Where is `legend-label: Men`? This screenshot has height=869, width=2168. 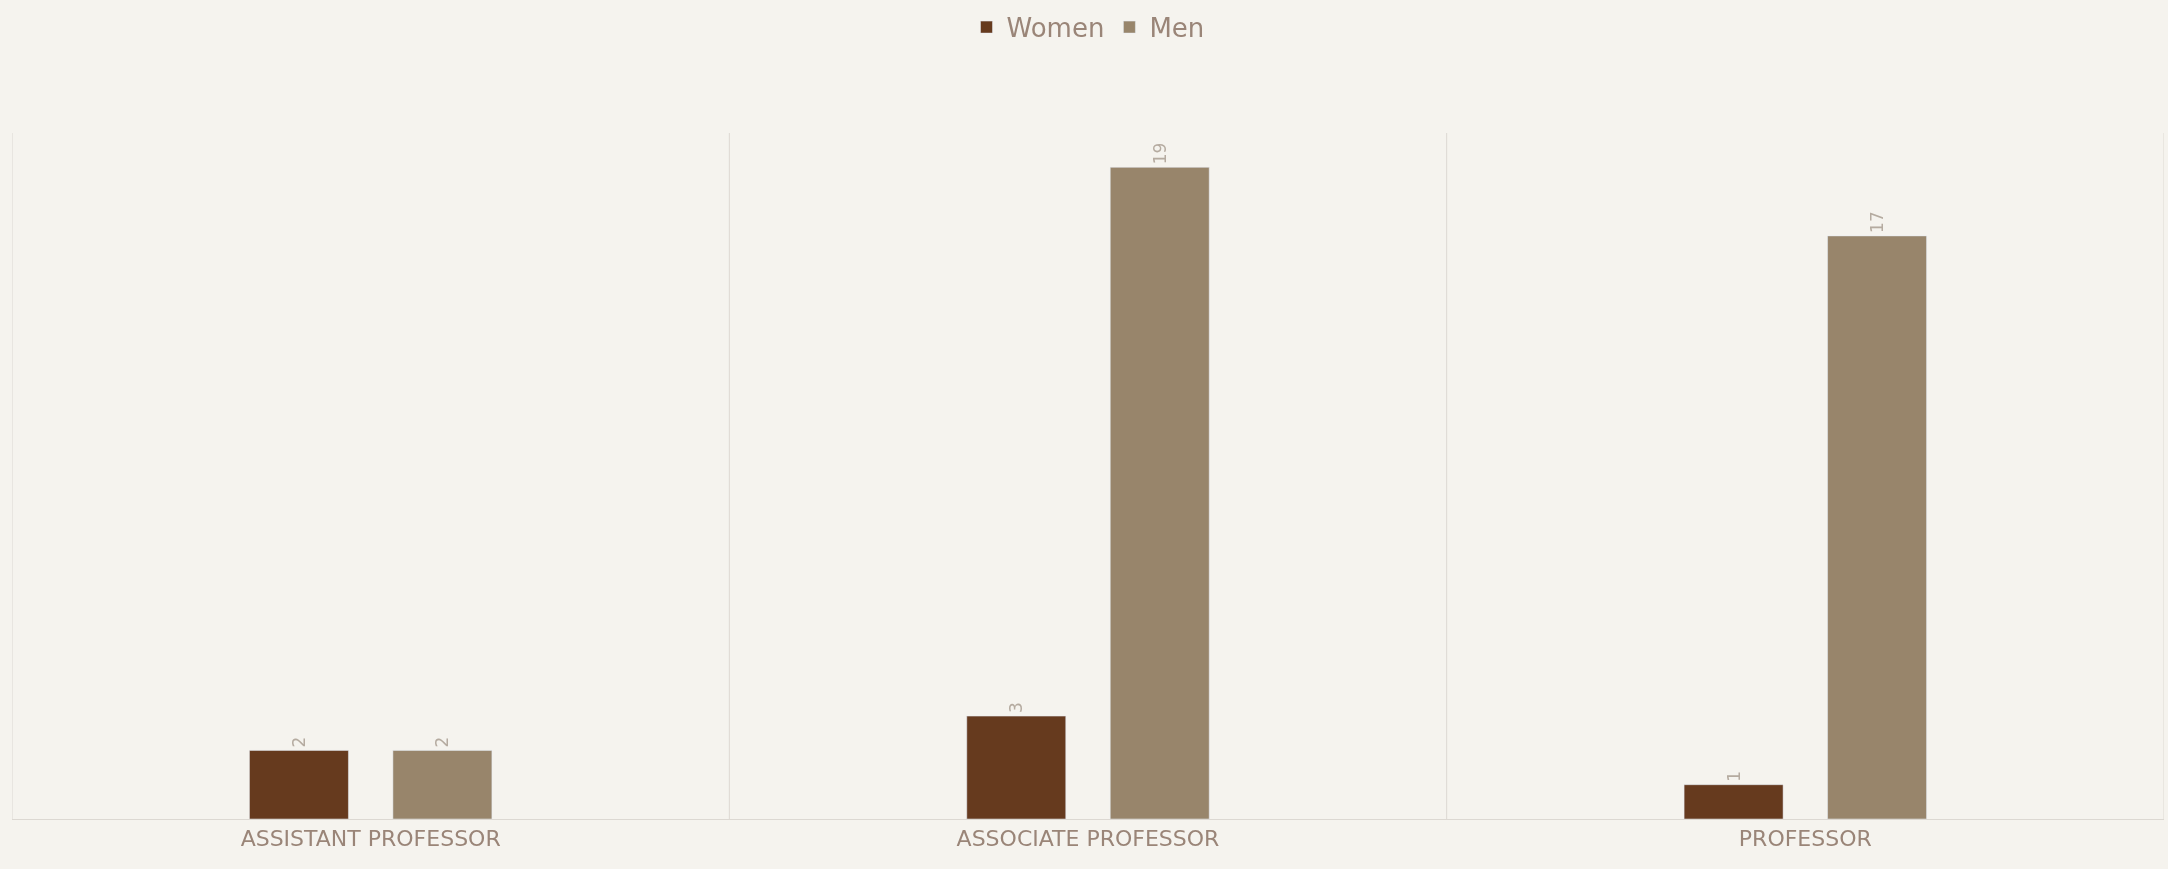 legend-label: Men is located at coordinates (1177, 28).